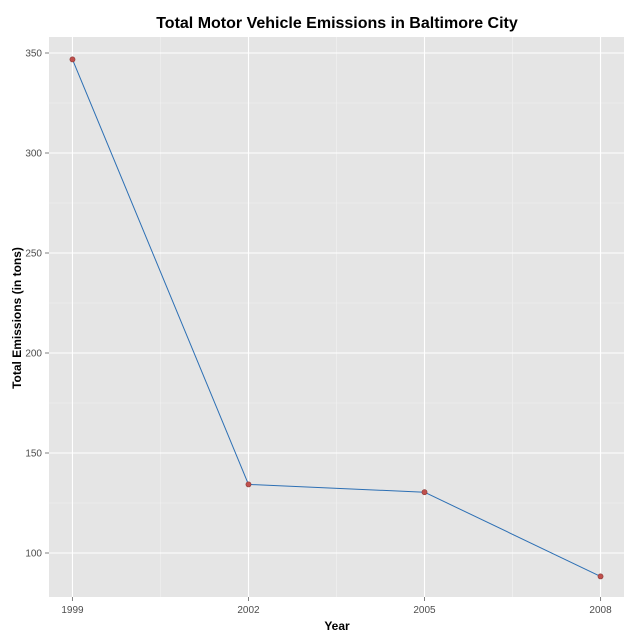 The height and width of the screenshot is (640, 640). Describe the element at coordinates (33, 54) in the screenshot. I see `y-tick-label: 350` at that location.